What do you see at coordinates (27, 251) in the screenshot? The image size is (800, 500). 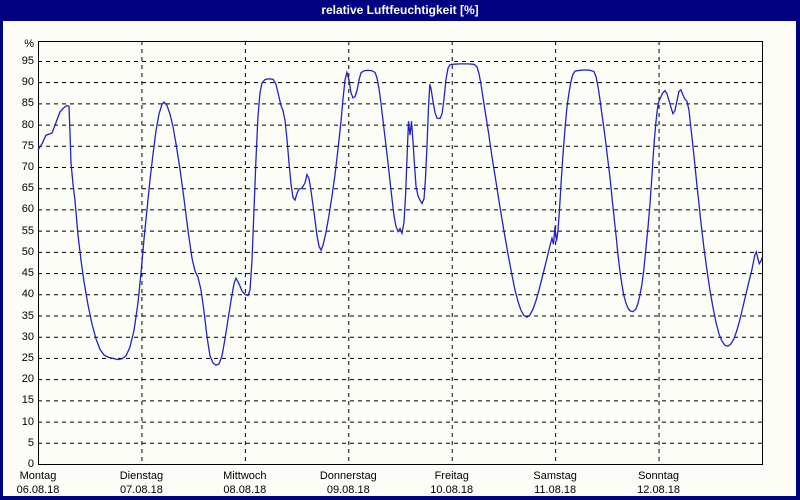 I see `y-axis-label: 50` at bounding box center [27, 251].